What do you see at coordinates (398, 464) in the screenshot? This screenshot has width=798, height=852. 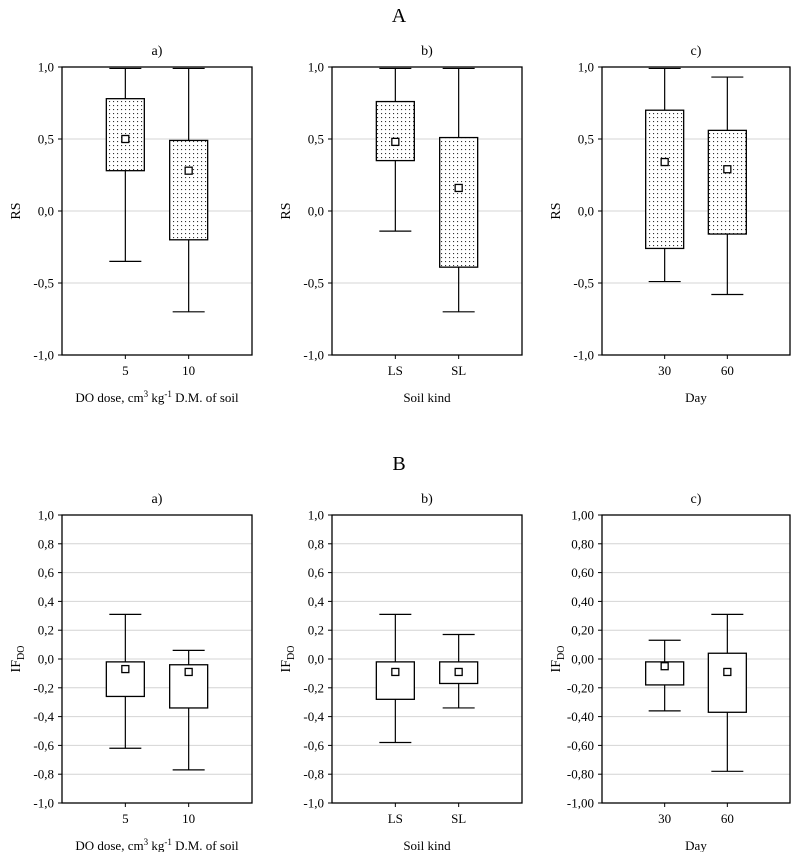 I see `section-label-b: B` at bounding box center [398, 464].